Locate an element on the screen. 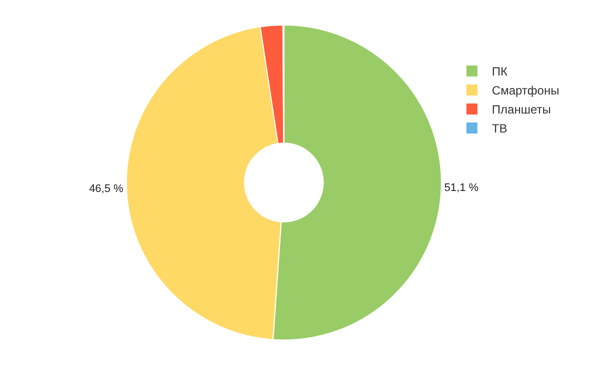 The width and height of the screenshot is (602, 365). legend-label: ПК is located at coordinates (500, 71).